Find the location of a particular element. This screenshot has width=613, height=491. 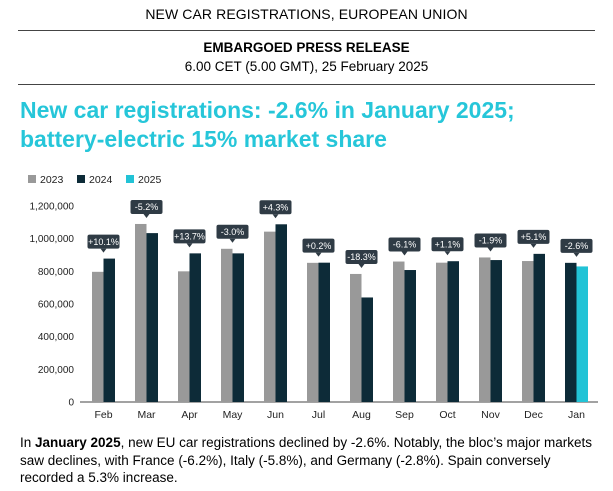

change-callout-pointer-nov is located at coordinates (490, 249).